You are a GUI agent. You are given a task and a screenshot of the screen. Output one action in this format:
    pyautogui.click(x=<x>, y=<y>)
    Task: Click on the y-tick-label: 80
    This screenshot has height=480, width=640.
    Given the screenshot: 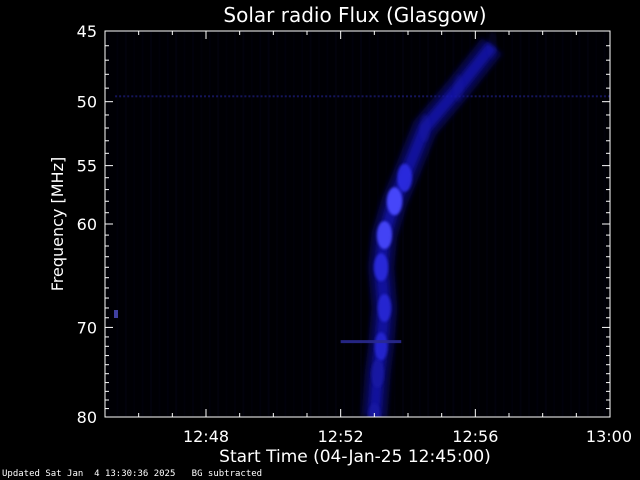 What is the action you would take?
    pyautogui.click(x=87, y=417)
    